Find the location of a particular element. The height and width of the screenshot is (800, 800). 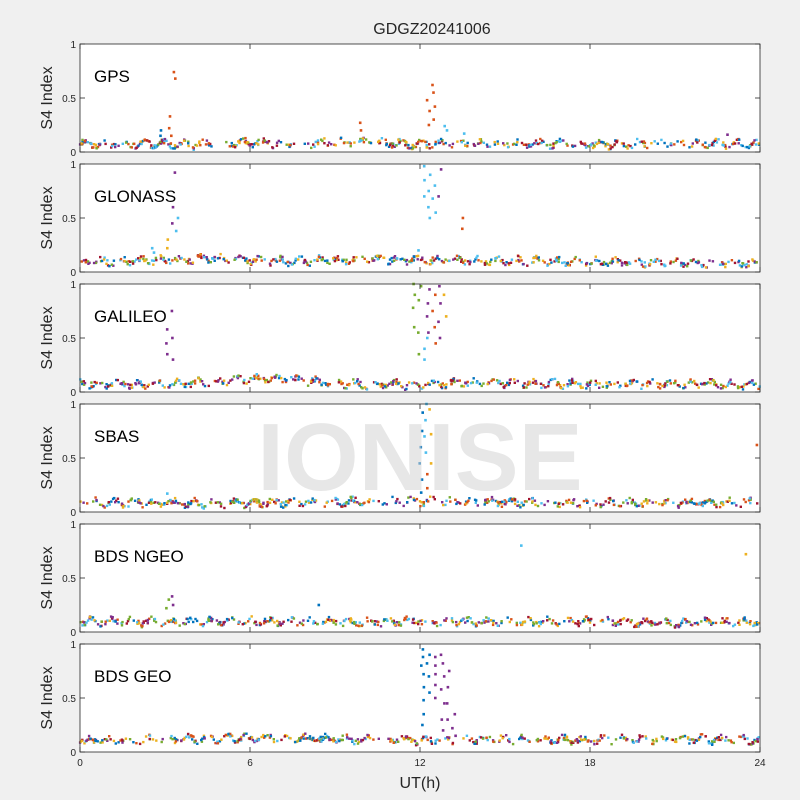

panel-label: BDS NGEO is located at coordinates (139, 556).